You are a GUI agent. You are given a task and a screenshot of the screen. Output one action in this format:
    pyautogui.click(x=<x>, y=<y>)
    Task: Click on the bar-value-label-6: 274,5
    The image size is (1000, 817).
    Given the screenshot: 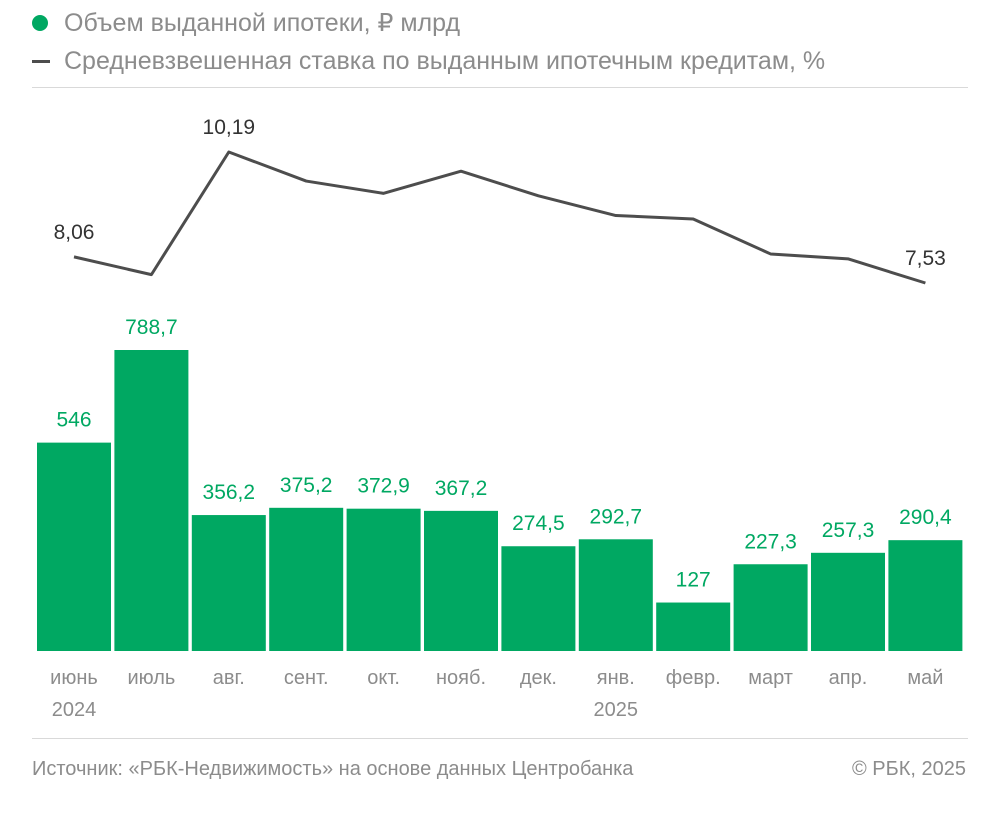 What is the action you would take?
    pyautogui.click(x=538, y=523)
    